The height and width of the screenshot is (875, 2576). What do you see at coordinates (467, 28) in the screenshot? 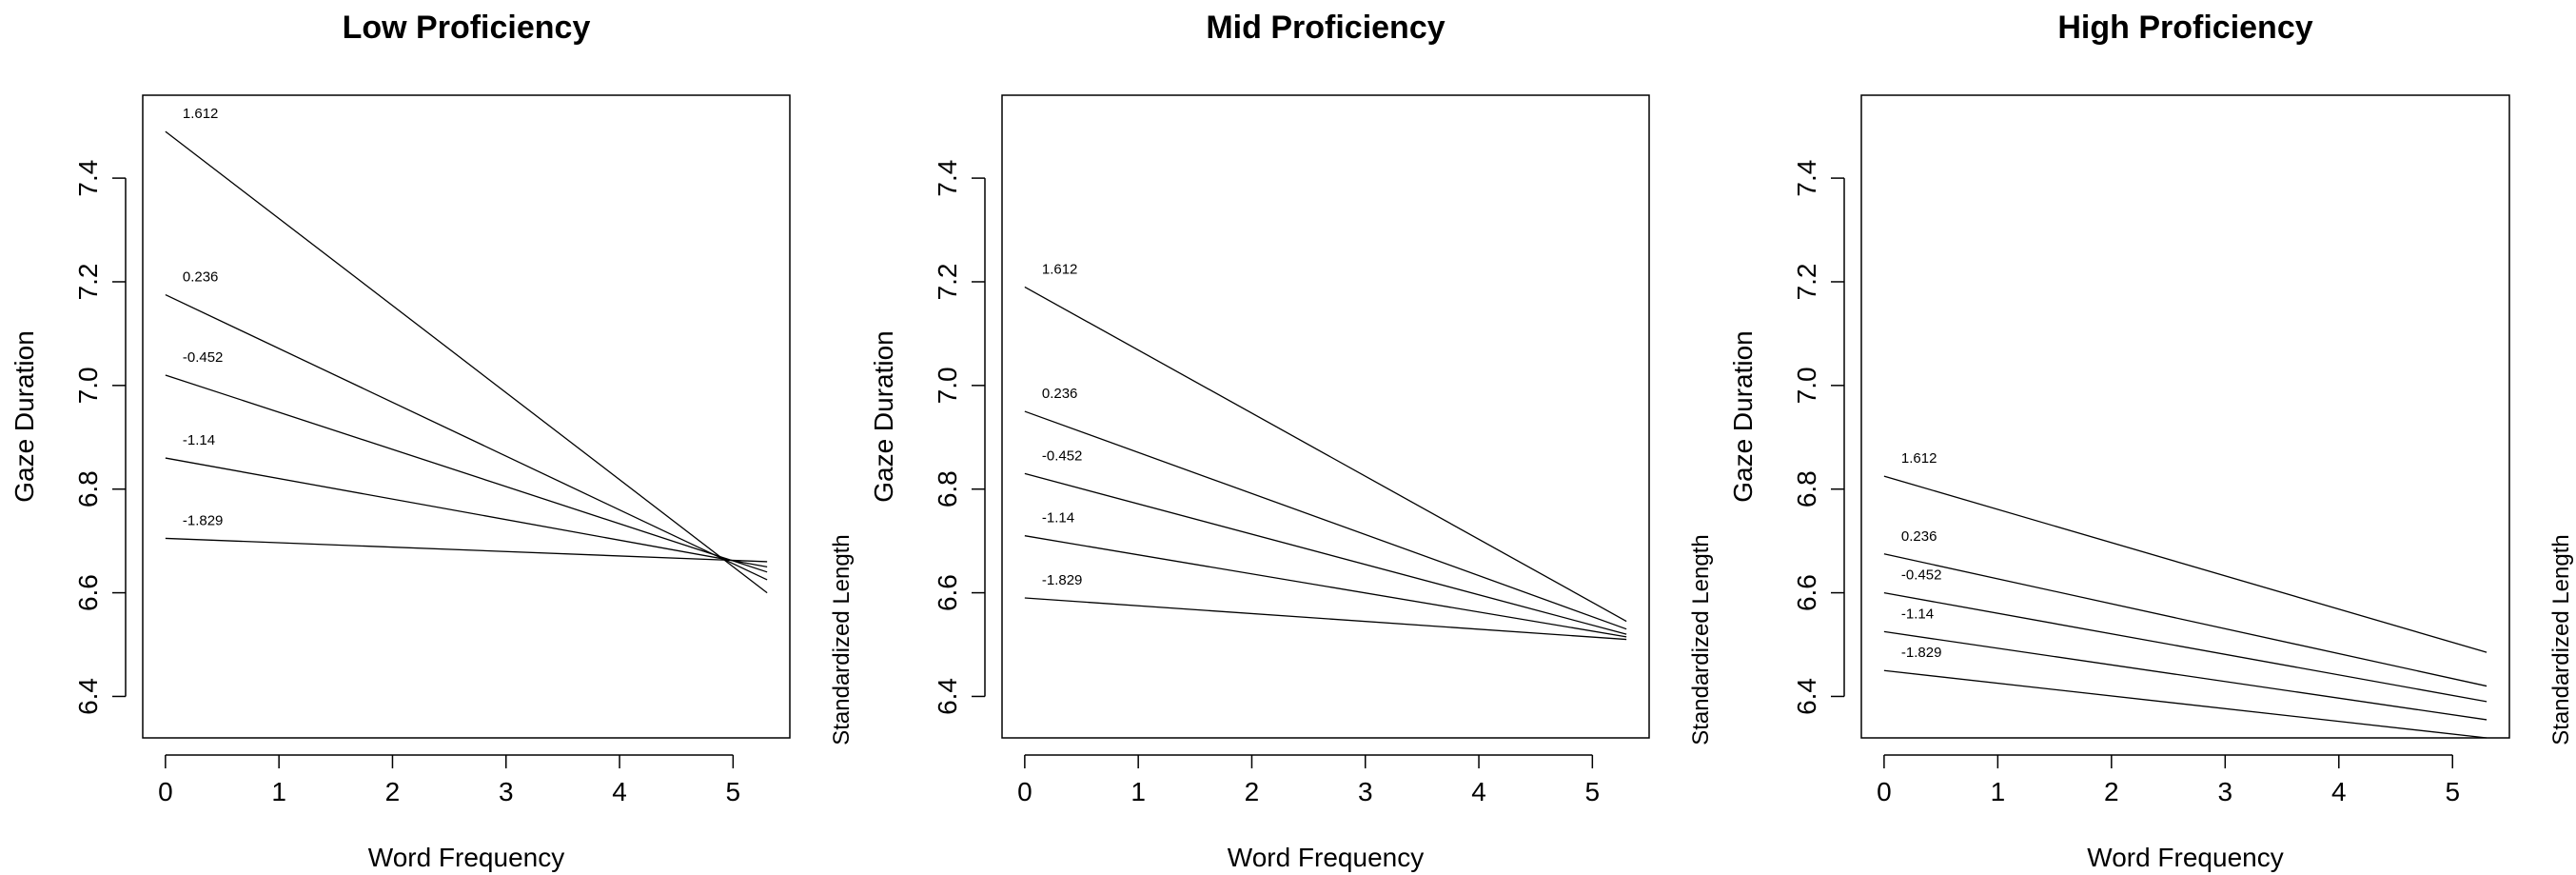
I see `chart-title: Low Proficiency` at bounding box center [467, 28].